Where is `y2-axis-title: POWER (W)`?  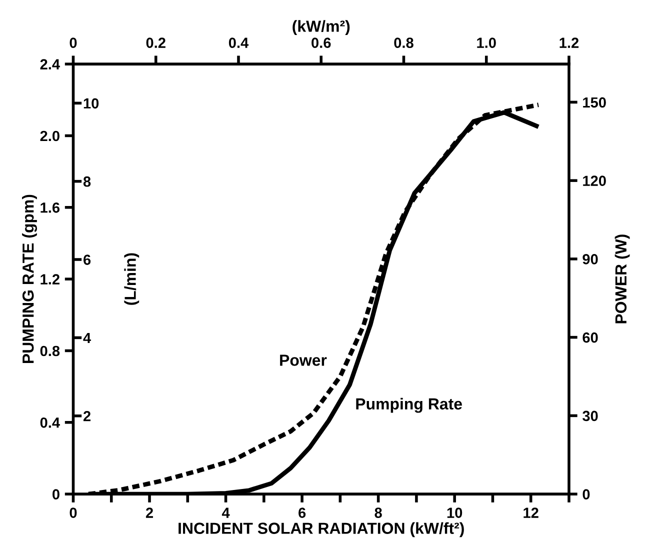
y2-axis-title: POWER (W) is located at coordinates (622, 279).